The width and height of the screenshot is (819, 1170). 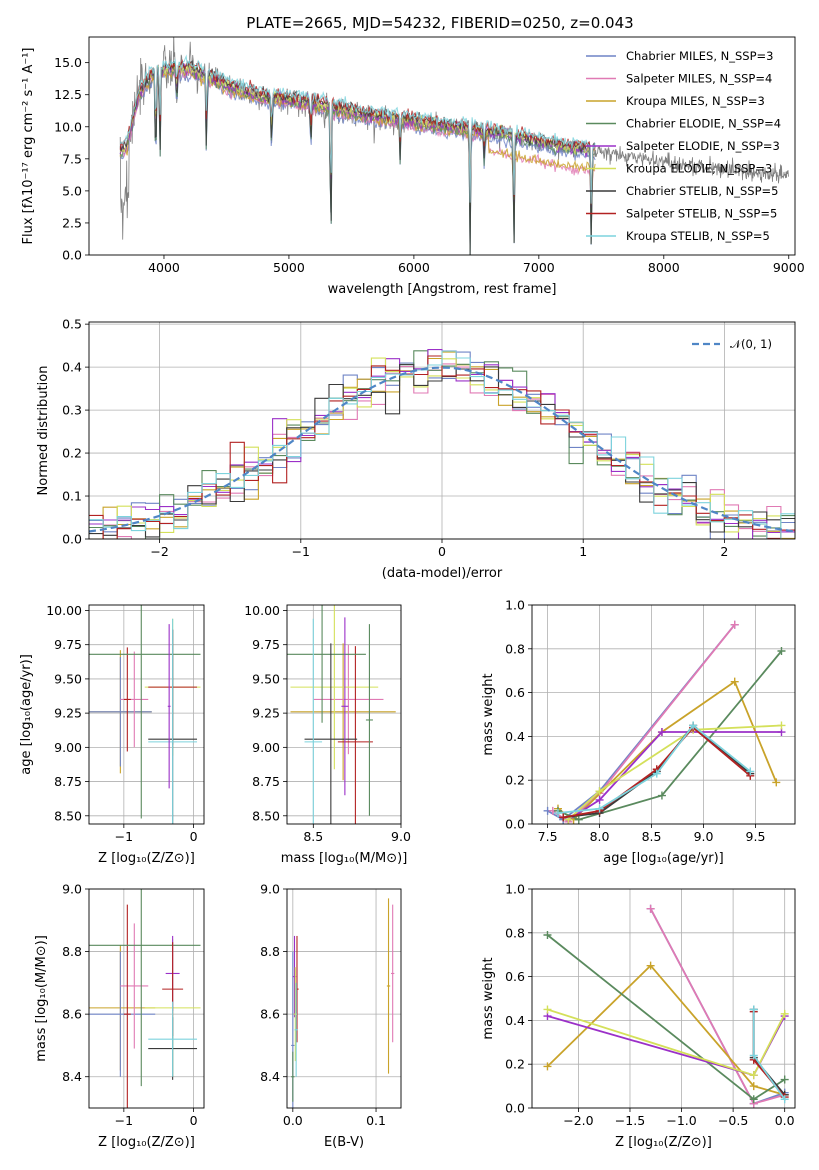 What do you see at coordinates (701, 214) in the screenshot?
I see `legend-entry: Salpeter STELIB, N_SSP=5` at bounding box center [701, 214].